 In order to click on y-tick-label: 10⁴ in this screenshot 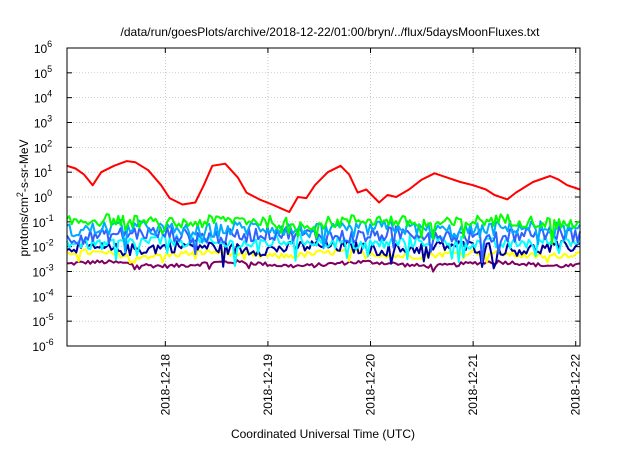, I will do `click(43, 97)`.